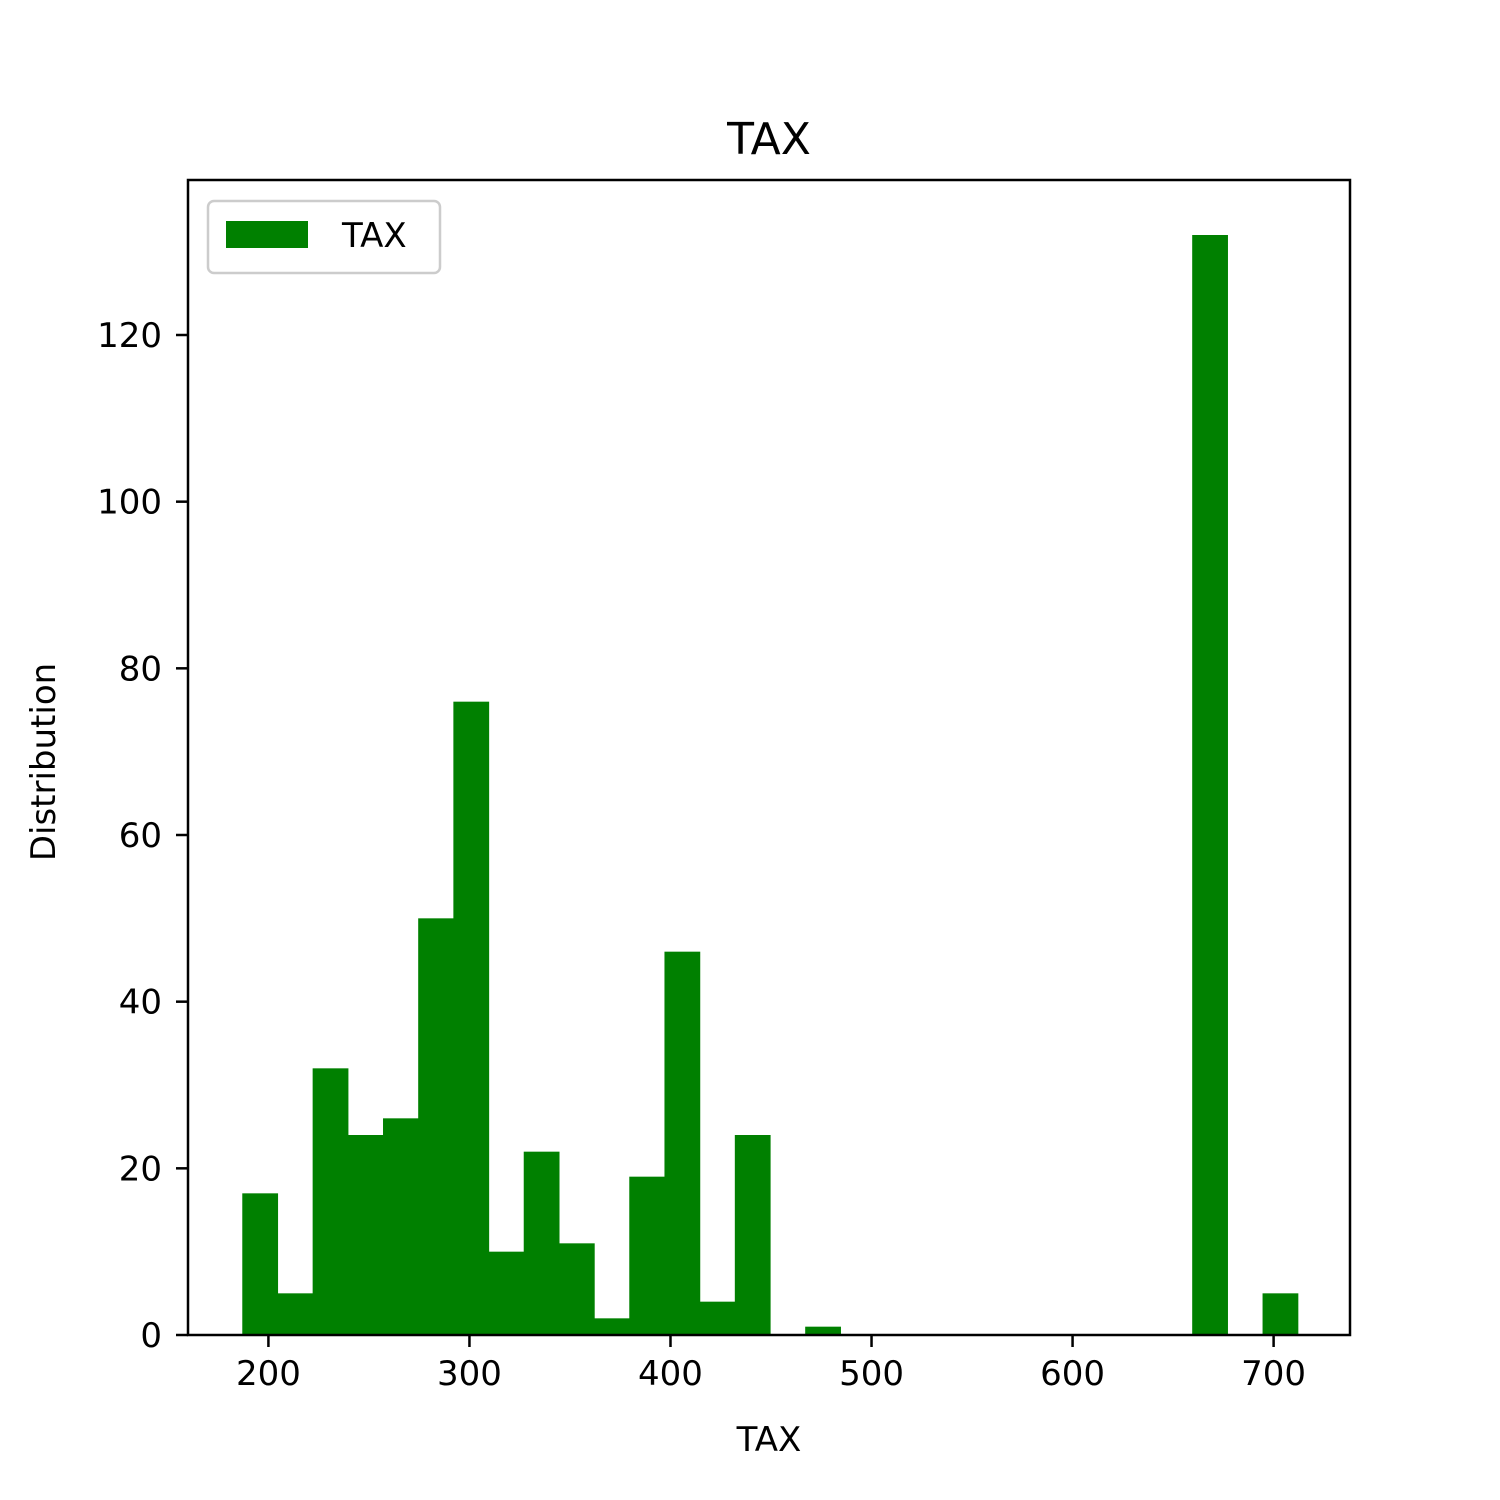 The image size is (1500, 1500). Describe the element at coordinates (469, 1374) in the screenshot. I see `x-tick-label: 300` at that location.